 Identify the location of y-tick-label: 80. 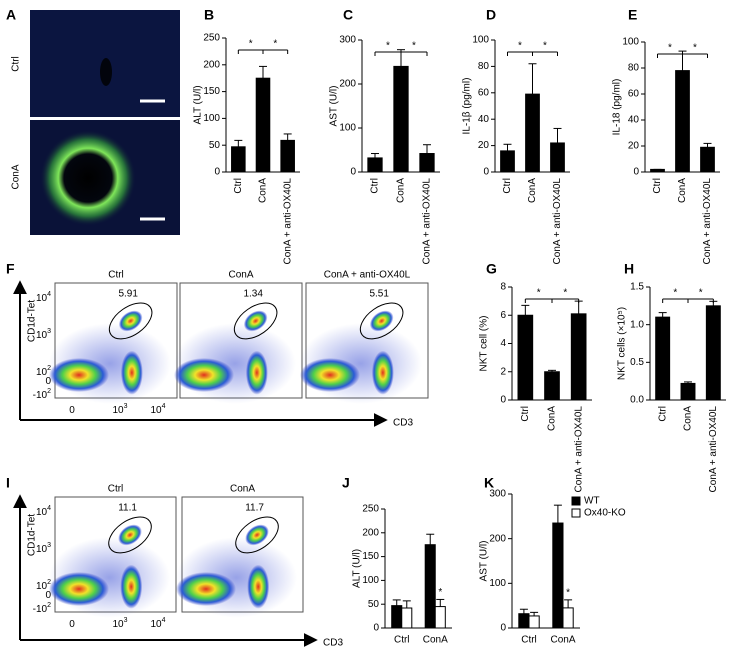
(484, 66).